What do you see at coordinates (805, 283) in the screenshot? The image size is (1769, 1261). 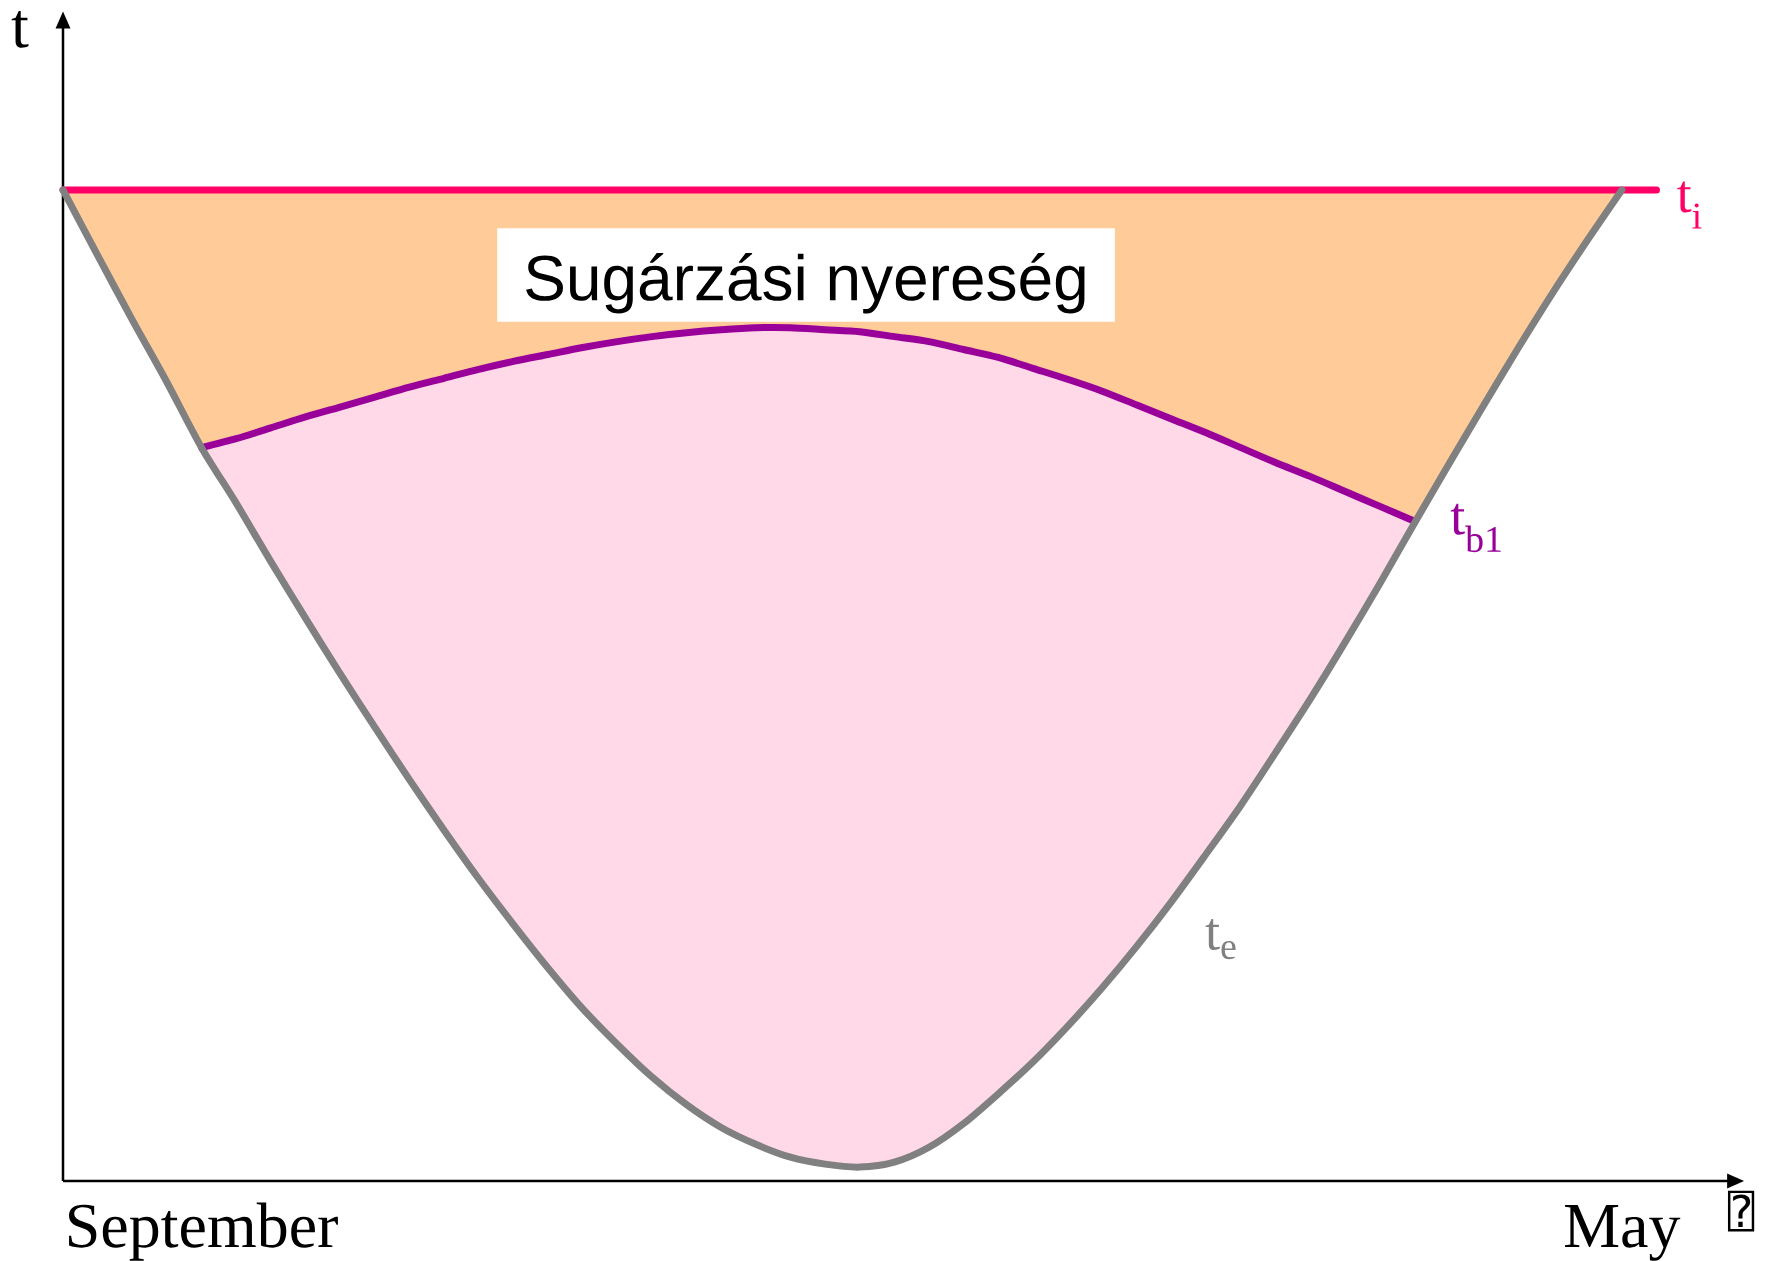 I see `annotation: Sugárzási nyereség` at bounding box center [805, 283].